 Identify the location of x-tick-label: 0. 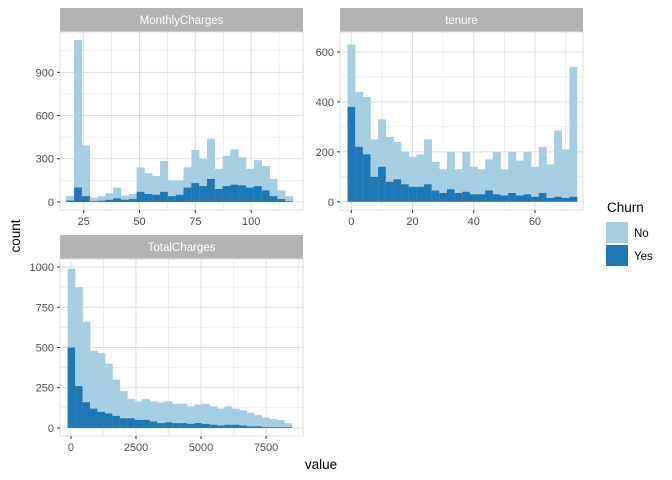
(71, 448).